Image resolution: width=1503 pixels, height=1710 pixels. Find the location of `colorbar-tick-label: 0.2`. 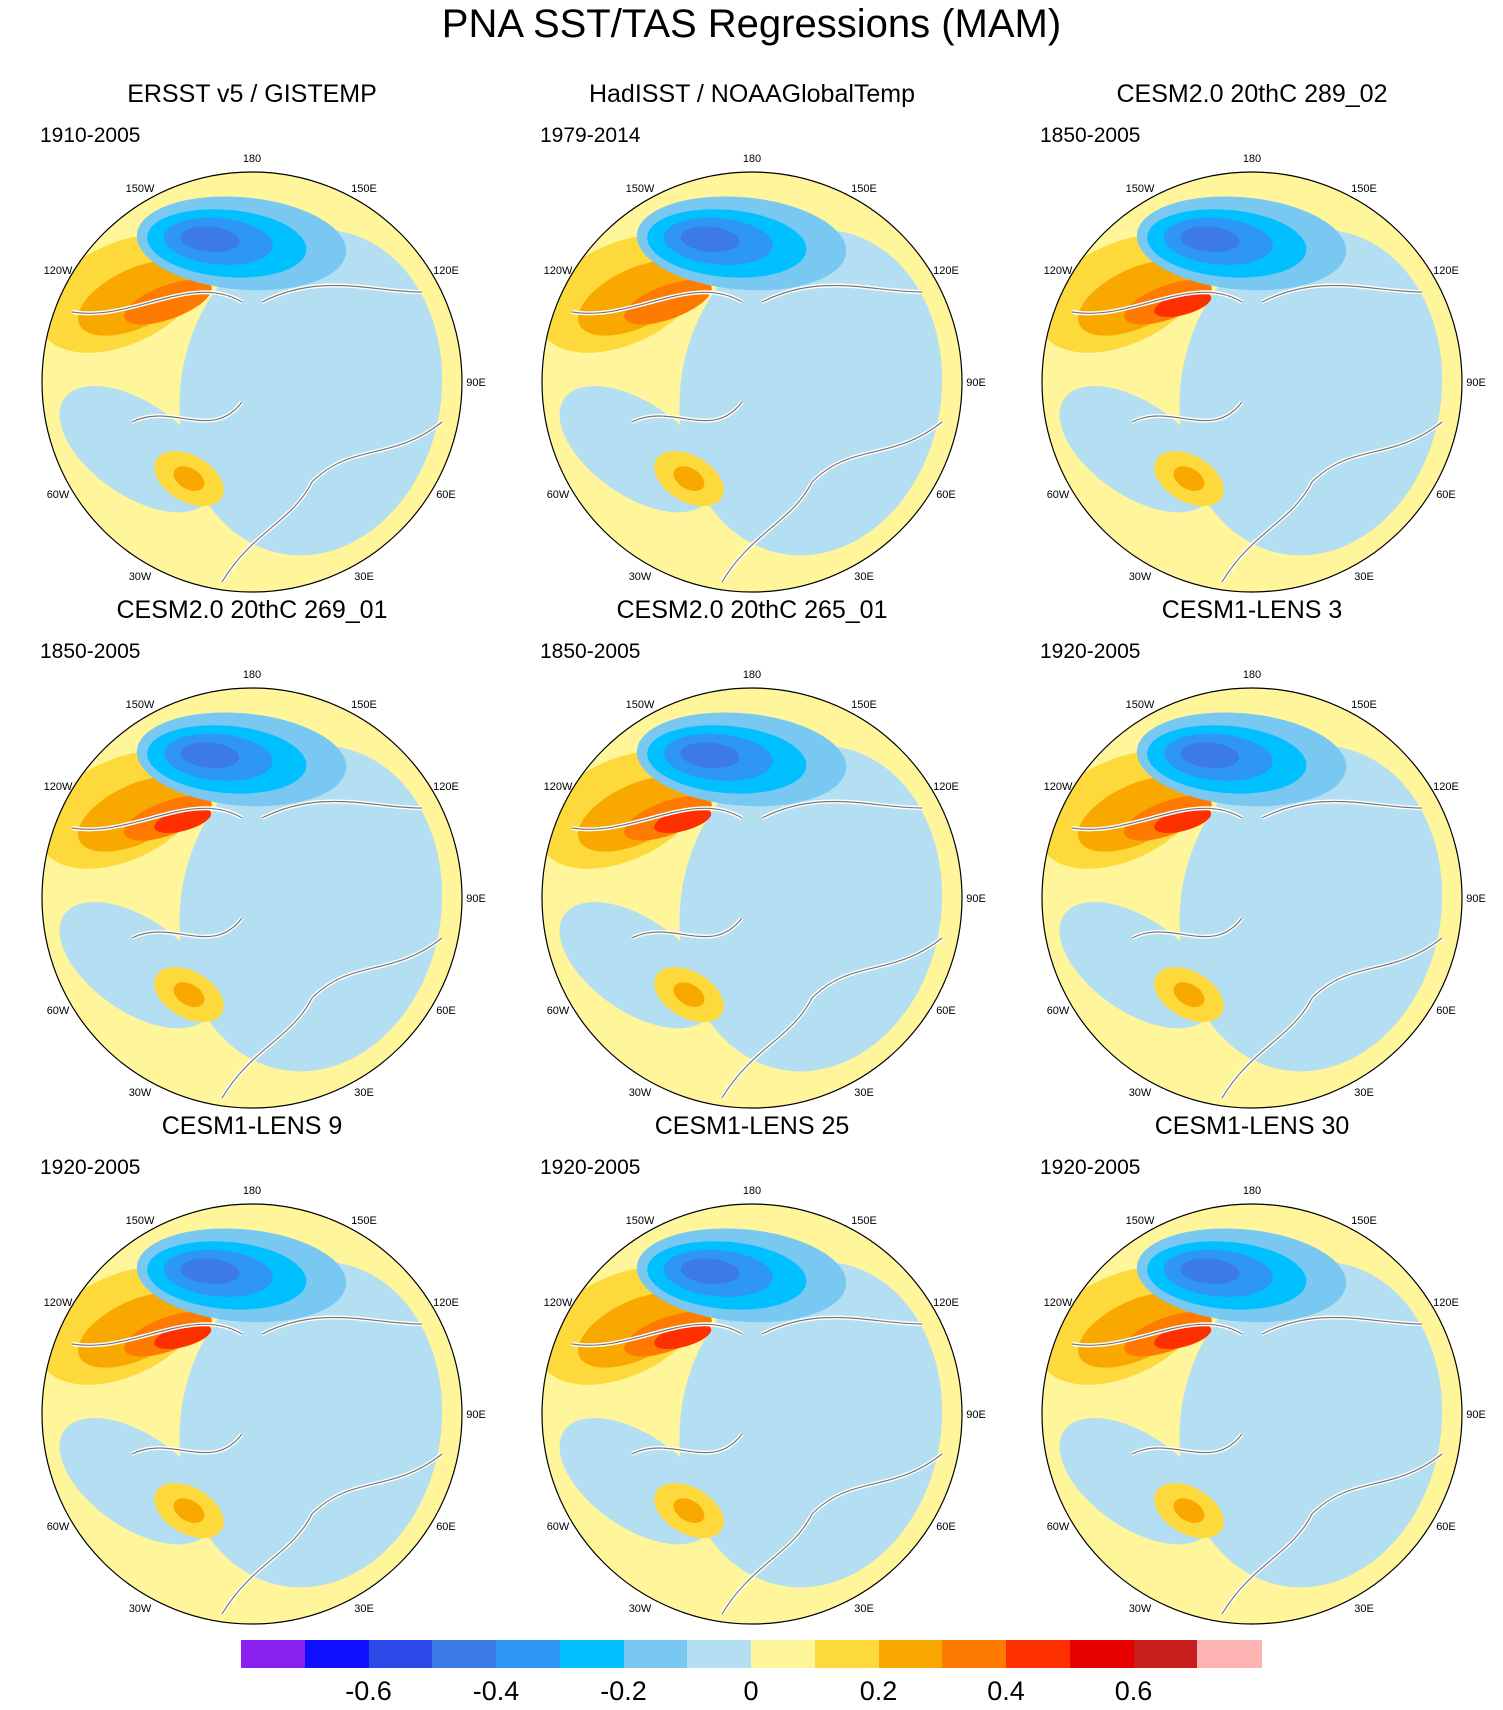

colorbar-tick-label: 0.2 is located at coordinates (878, 1691).